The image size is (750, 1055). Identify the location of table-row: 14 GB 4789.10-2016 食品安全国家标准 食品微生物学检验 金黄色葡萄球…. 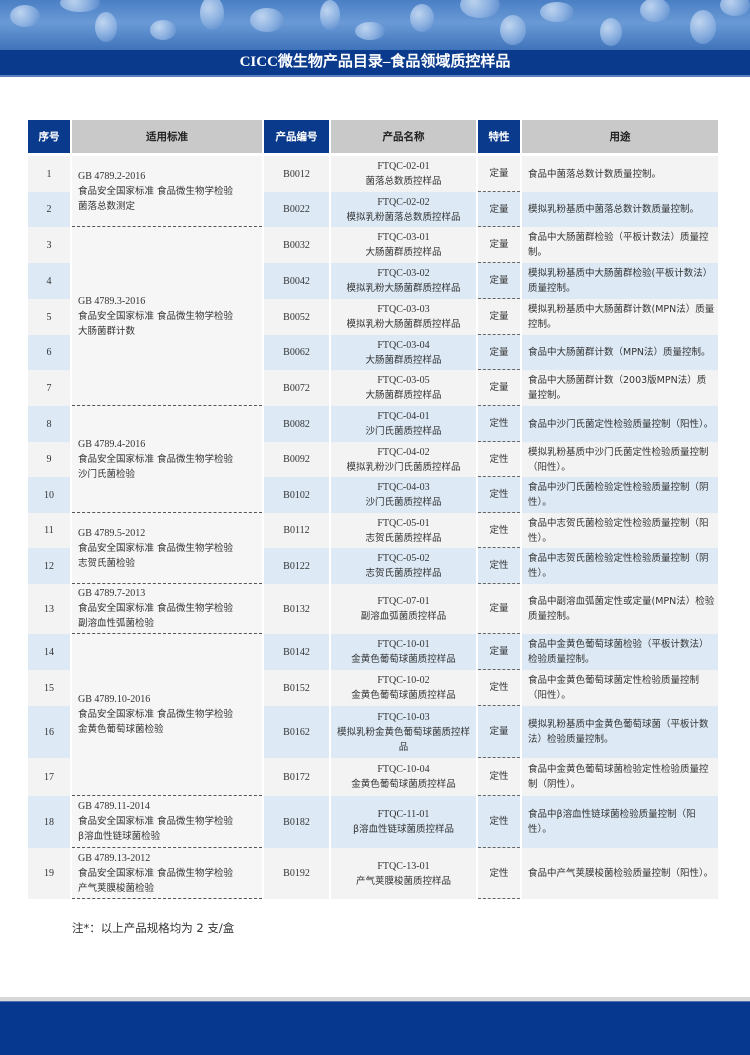
(373, 715).